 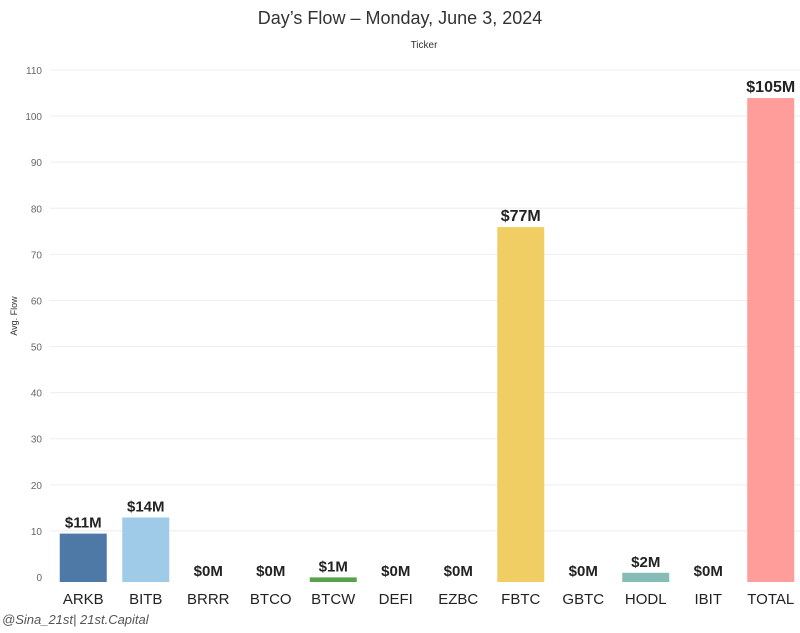 I want to click on bar-total, so click(x=771, y=340).